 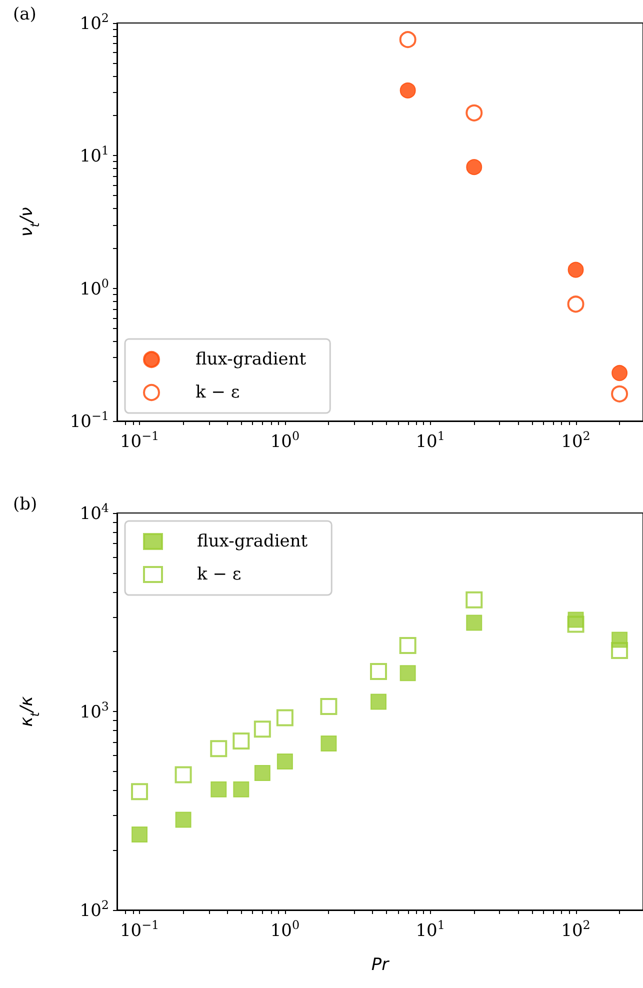 I want to click on chart-title: (a), so click(x=24, y=14).